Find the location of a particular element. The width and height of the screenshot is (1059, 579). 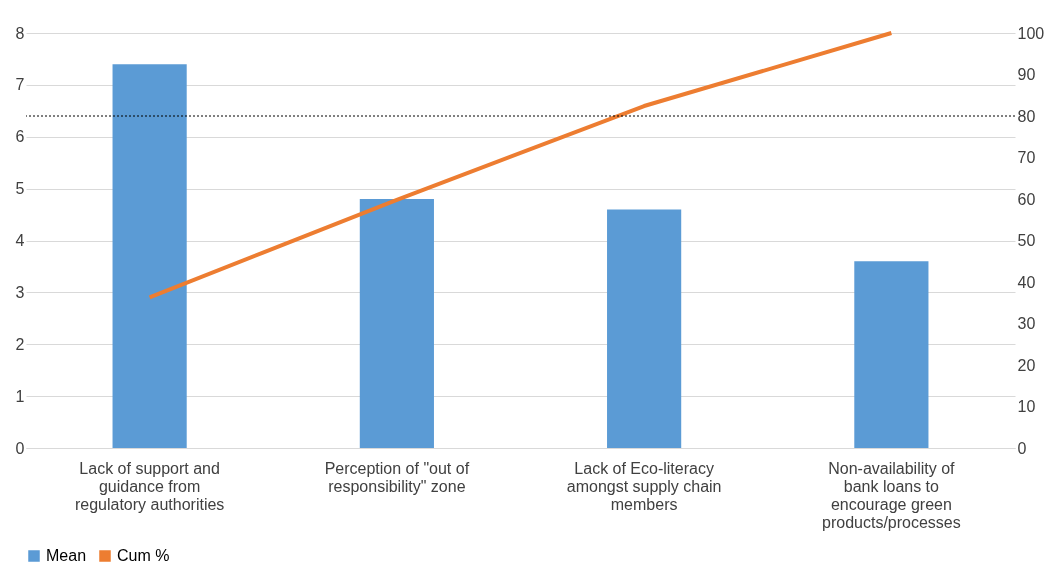

y-tick-label: 2 is located at coordinates (20, 344).